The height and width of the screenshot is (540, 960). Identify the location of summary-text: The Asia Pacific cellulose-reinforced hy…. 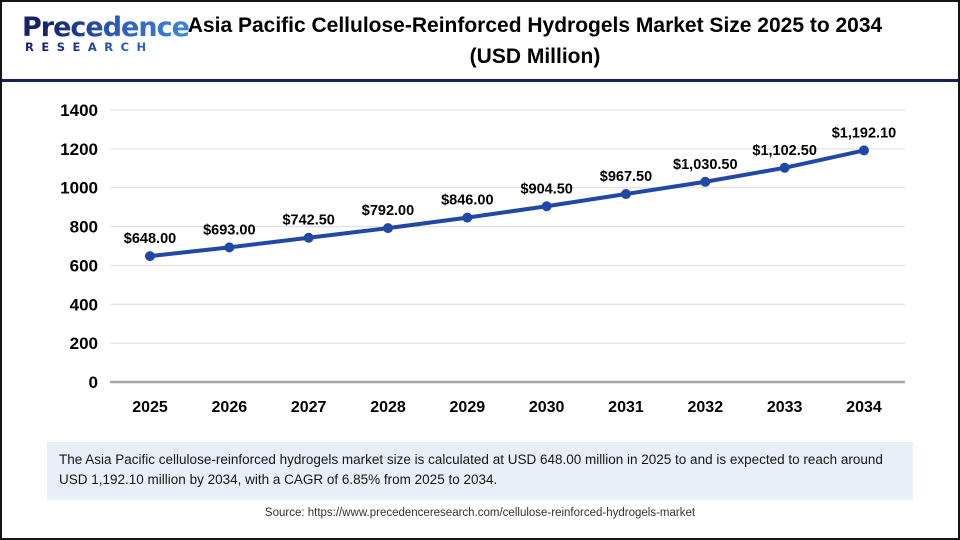
(471, 470).